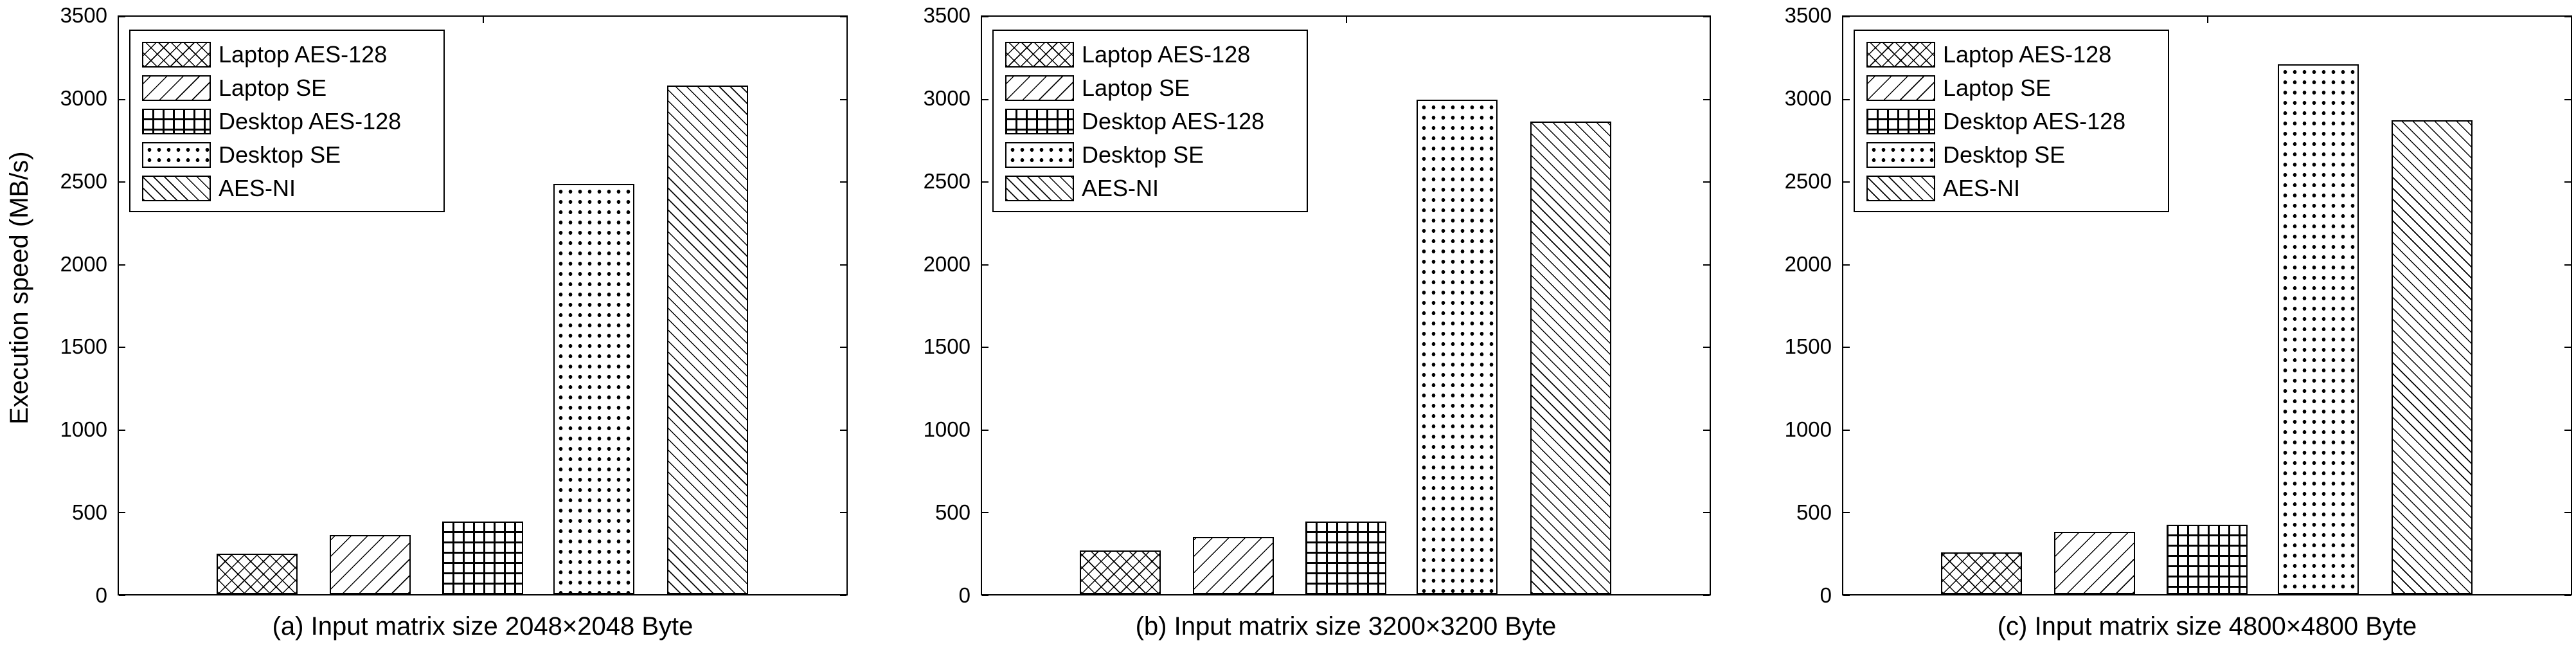 Image resolution: width=2576 pixels, height=654 pixels. Describe the element at coordinates (1826, 595) in the screenshot. I see `y-tick-label: 0` at that location.